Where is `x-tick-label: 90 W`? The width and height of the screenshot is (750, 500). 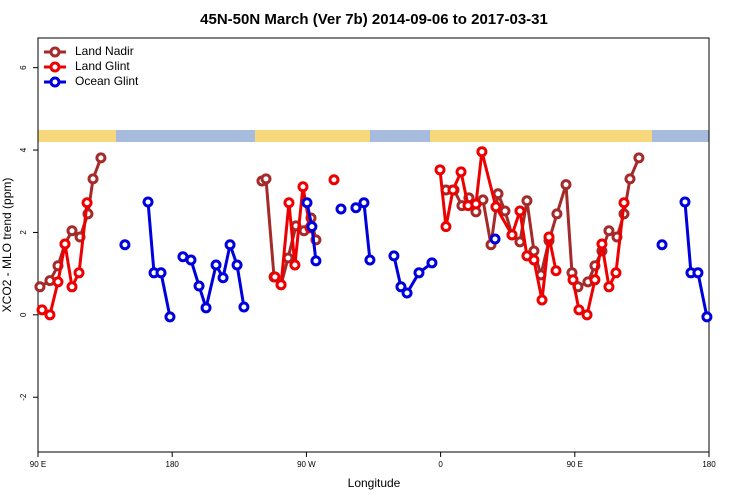
x-tick-label: 90 W is located at coordinates (306, 464).